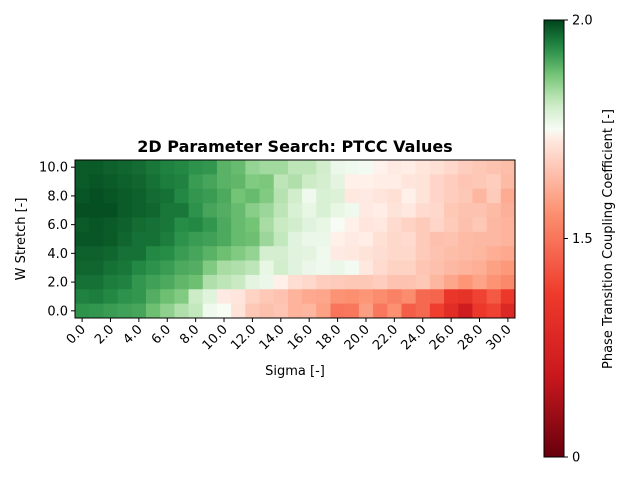  I want to click on y-axis-ticks: 0.0 2.0 4.0 6.0 8.0 10.0, so click(57, 240).